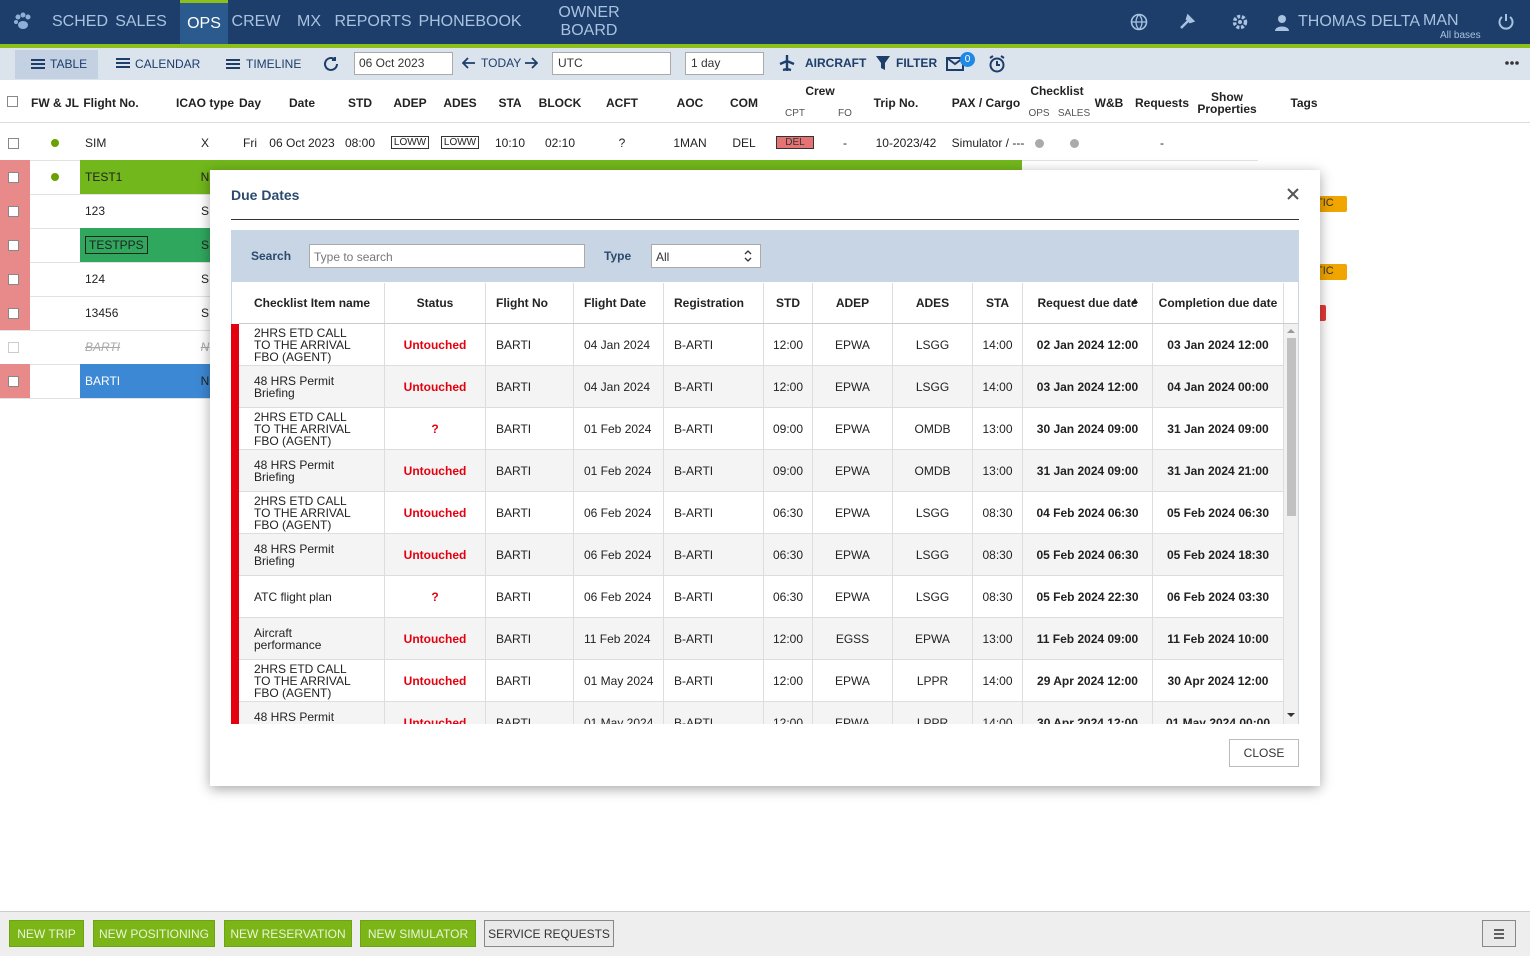 The width and height of the screenshot is (1530, 956). I want to click on aircraft-button: AIRCRAFT, so click(836, 63).